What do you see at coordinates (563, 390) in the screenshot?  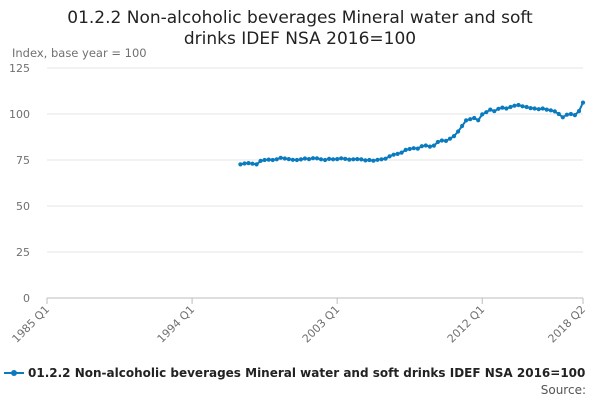 I see `source-label: Source:` at bounding box center [563, 390].